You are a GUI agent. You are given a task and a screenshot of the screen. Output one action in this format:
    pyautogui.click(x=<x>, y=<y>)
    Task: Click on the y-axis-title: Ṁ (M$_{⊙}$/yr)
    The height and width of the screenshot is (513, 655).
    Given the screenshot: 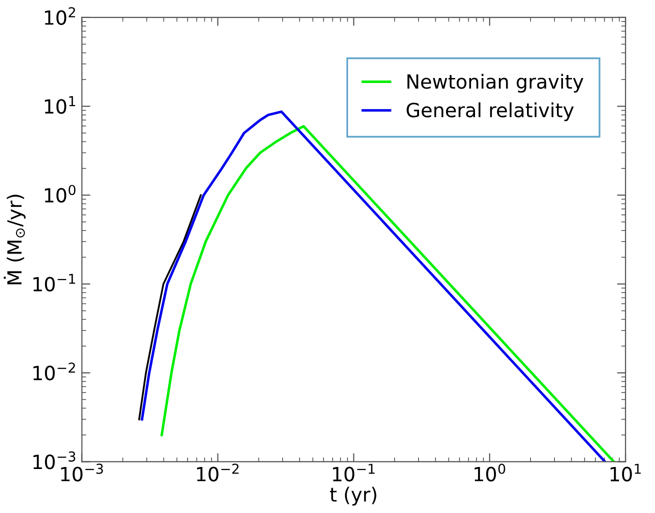 What is the action you would take?
    pyautogui.click(x=15, y=239)
    